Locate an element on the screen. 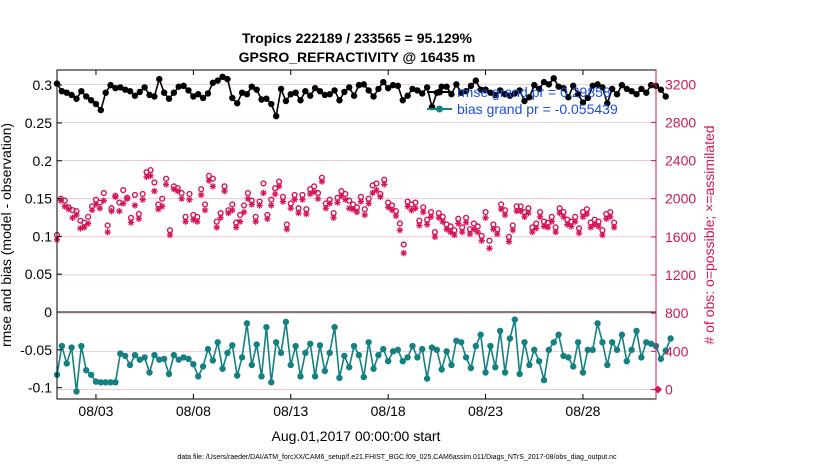  y-left-tick-label: 0.2 is located at coordinates (43, 161).